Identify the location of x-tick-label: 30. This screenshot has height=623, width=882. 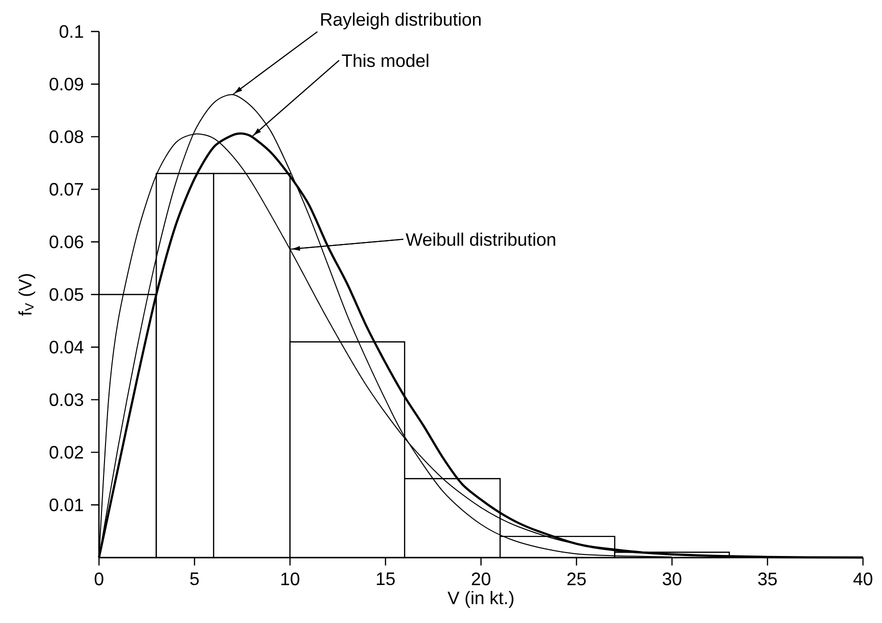
(672, 579).